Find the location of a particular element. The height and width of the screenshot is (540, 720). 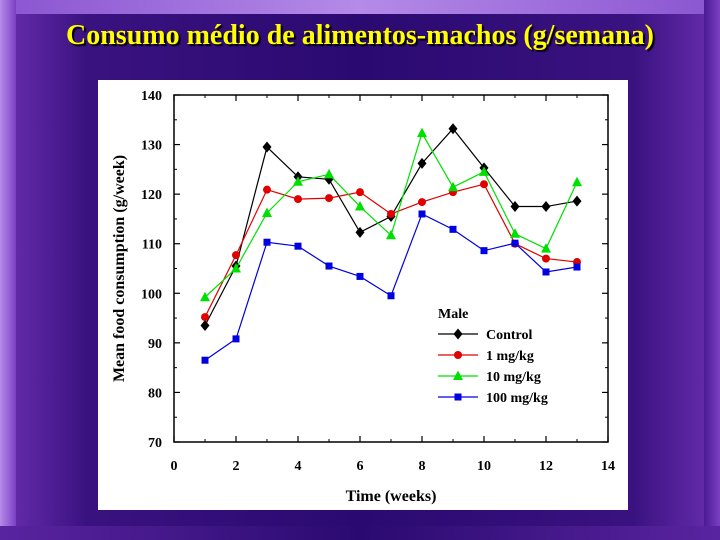

legend-item: 100 mg/kg is located at coordinates (493, 398).